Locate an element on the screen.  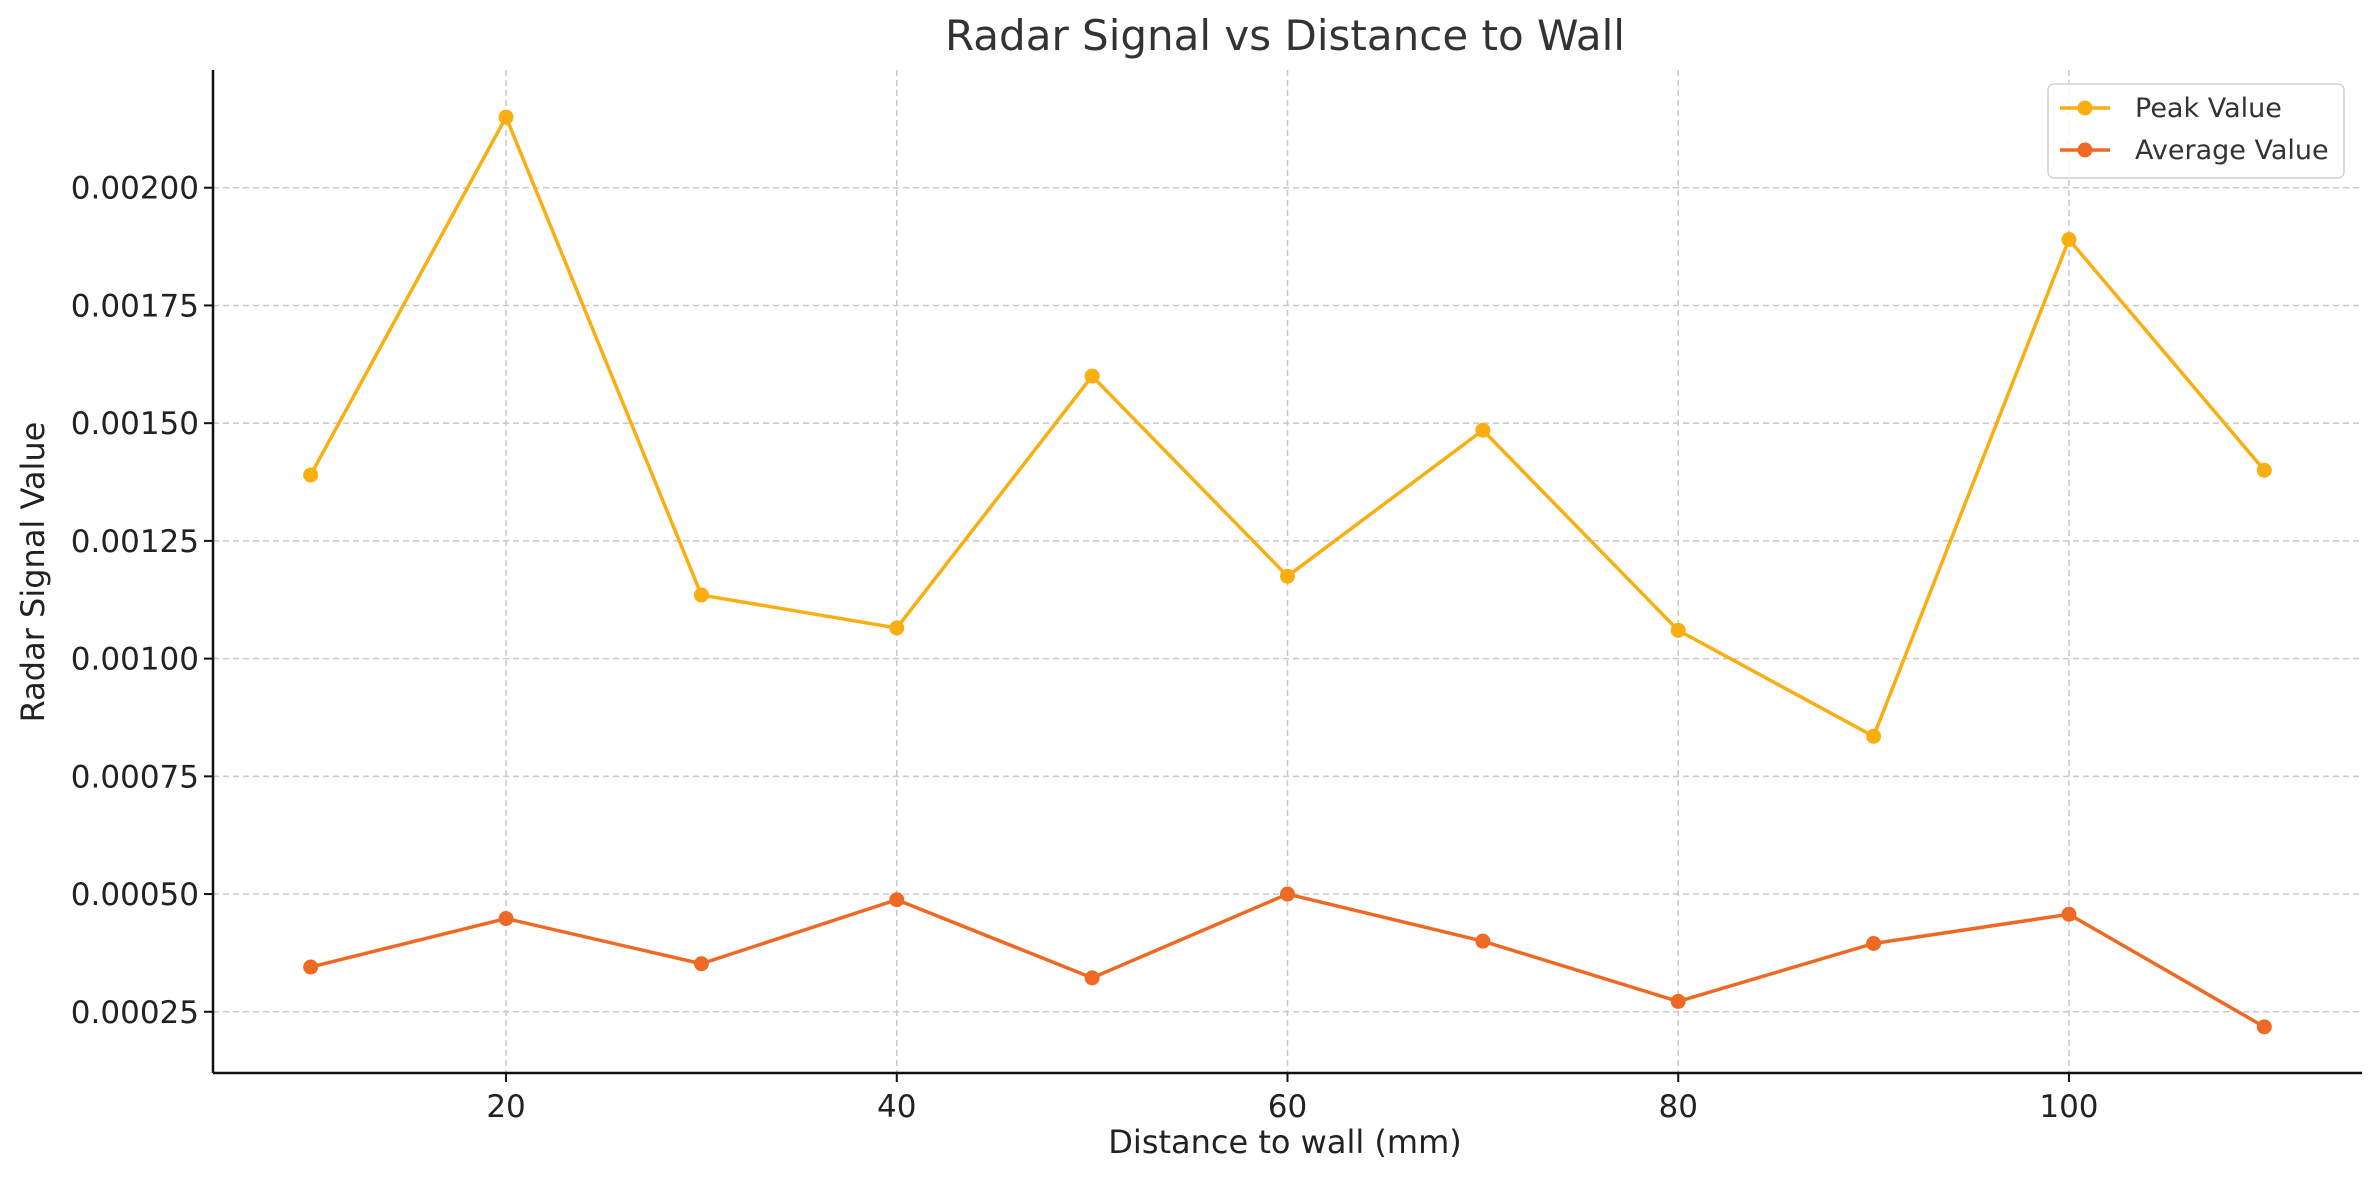
chart-title: Radar Signal vs Distance to Wall is located at coordinates (1285, 35).